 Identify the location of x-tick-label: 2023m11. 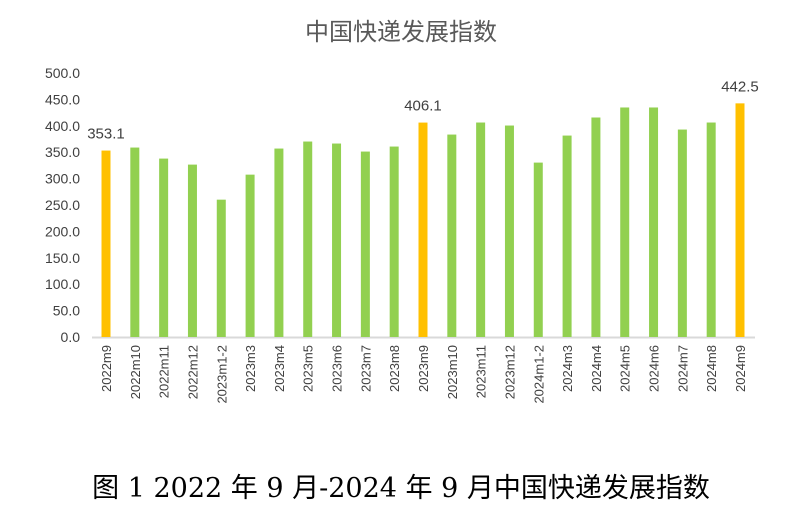
(481, 371).